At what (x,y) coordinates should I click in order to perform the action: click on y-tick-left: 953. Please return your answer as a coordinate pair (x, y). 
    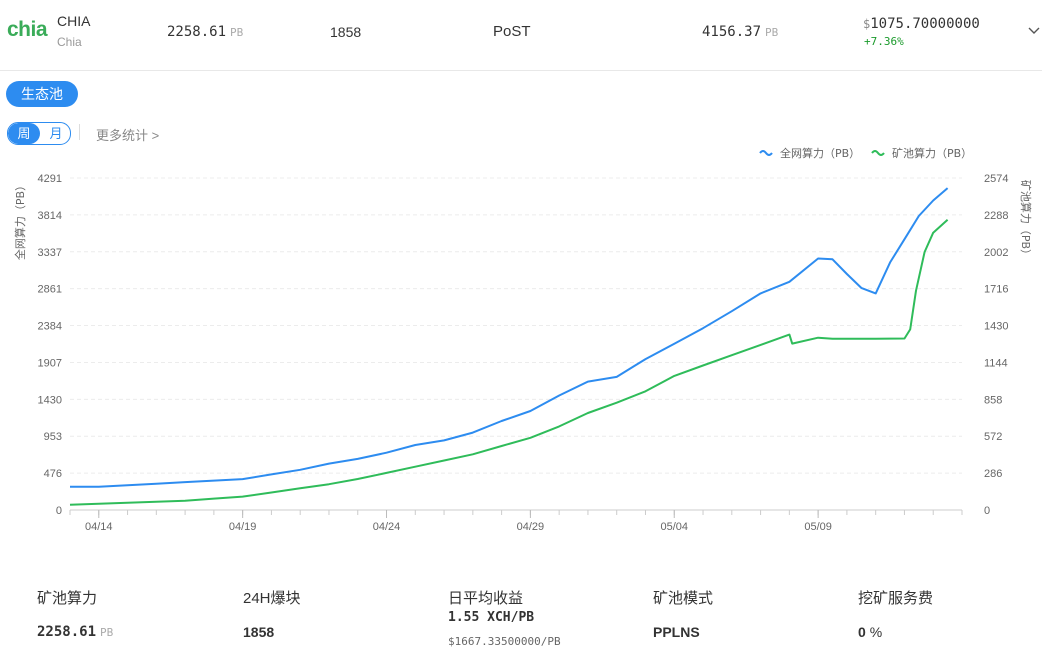
    Looking at the image, I should click on (53, 437).